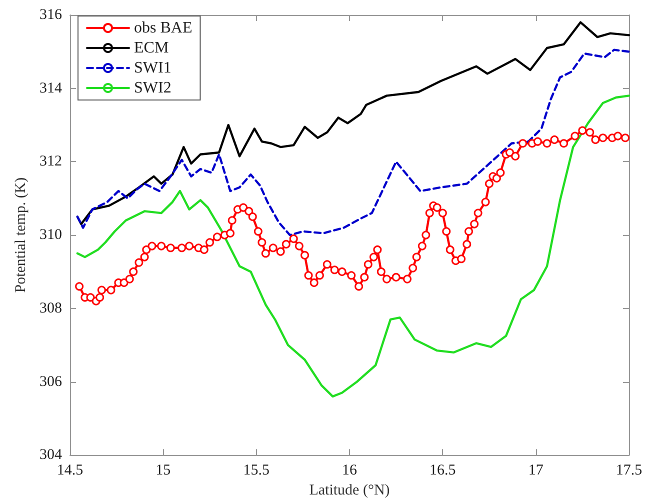  Describe the element at coordinates (51, 308) in the screenshot. I see `y-tick-label: 308` at that location.